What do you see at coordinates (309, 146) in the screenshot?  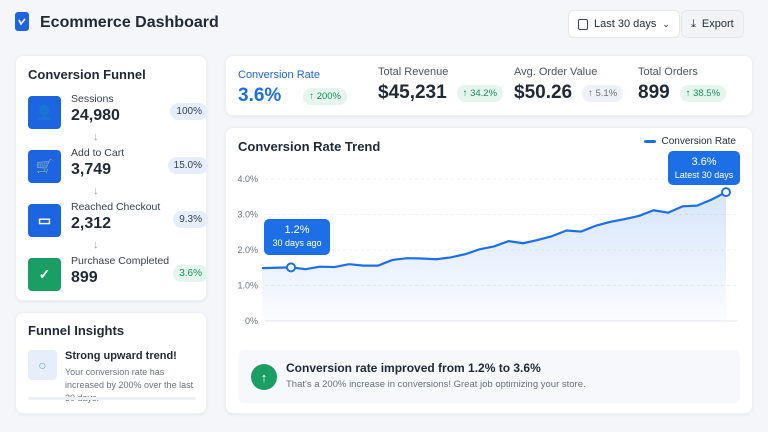 I see `chart-title: Conversion Rate Trend` at bounding box center [309, 146].